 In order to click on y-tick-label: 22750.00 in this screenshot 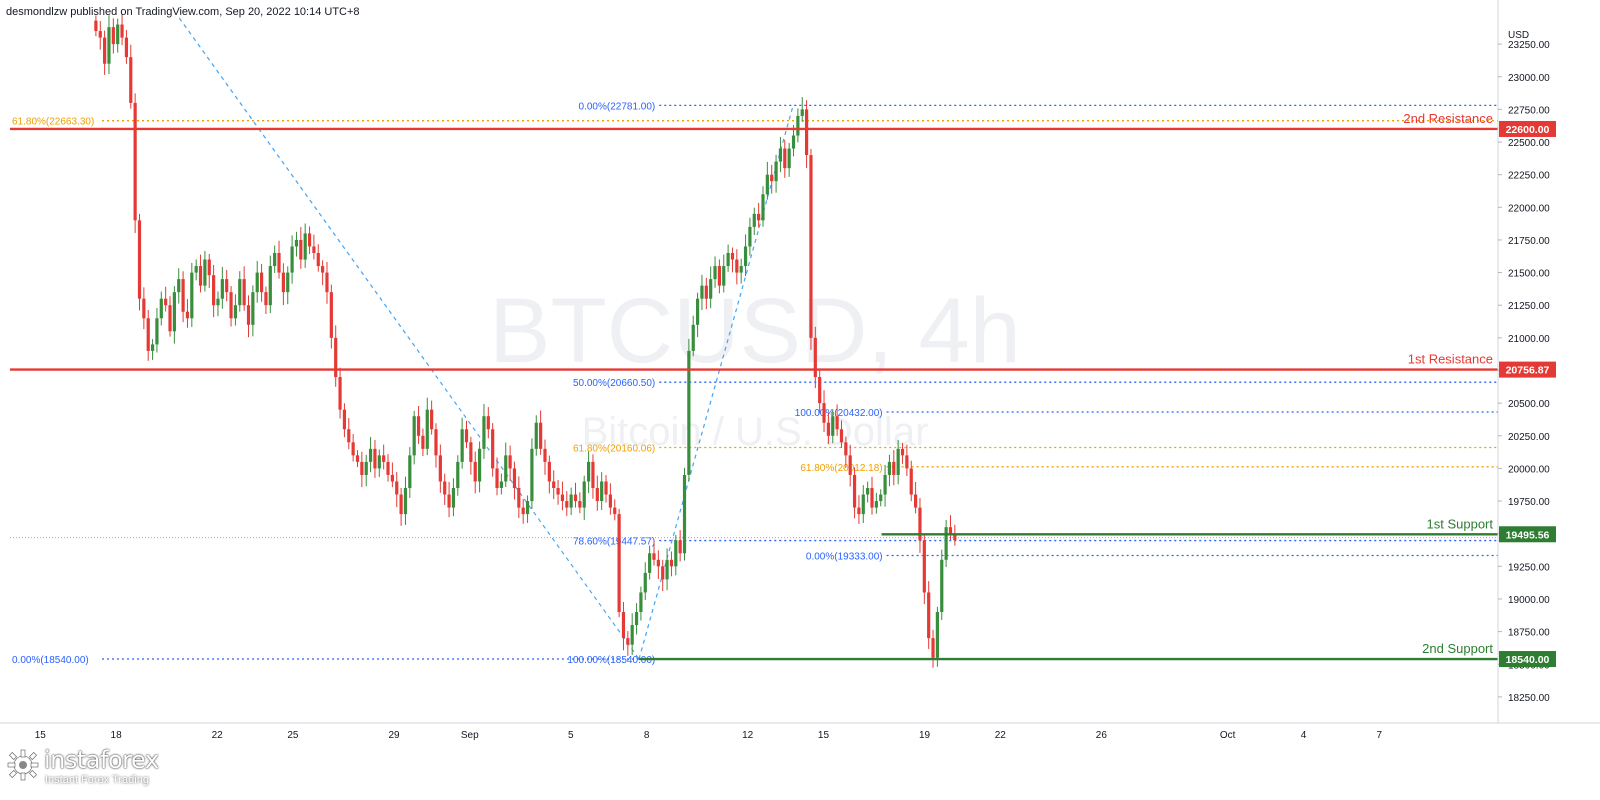, I will do `click(1529, 110)`.